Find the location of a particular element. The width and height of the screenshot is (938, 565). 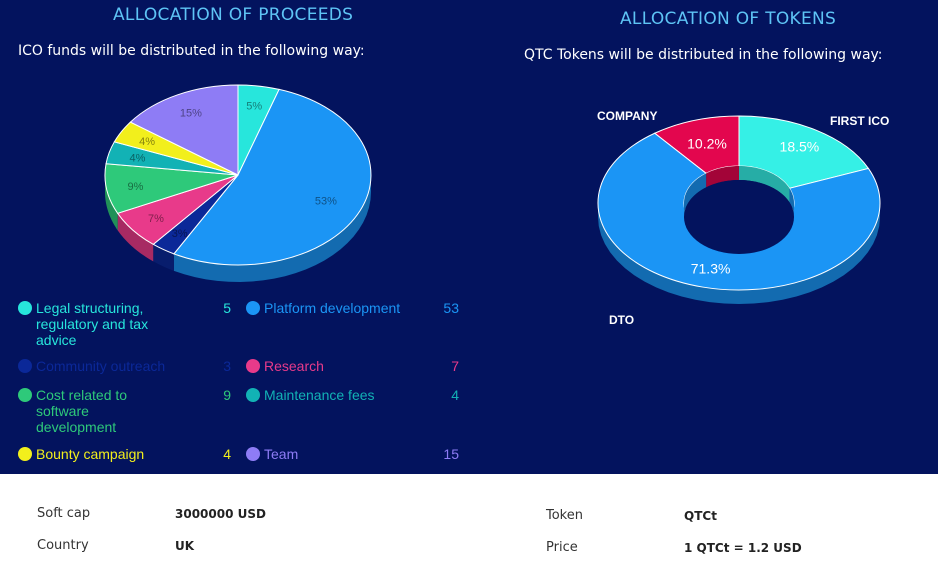

proceeds-slice-side-research is located at coordinates (135, 237).